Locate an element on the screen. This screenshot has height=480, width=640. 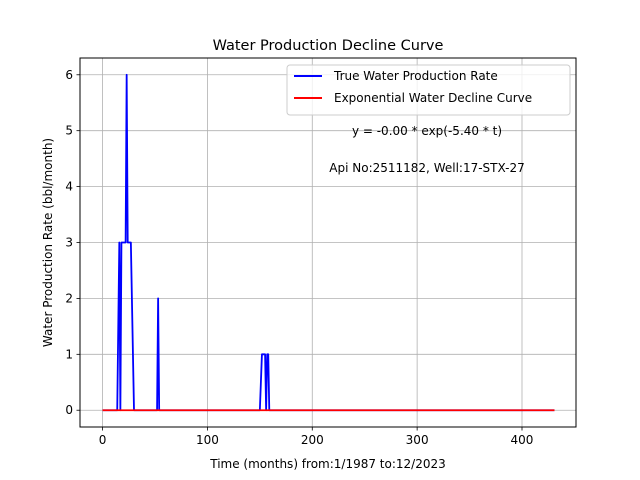
y-tick-label: 4 is located at coordinates (69, 187).